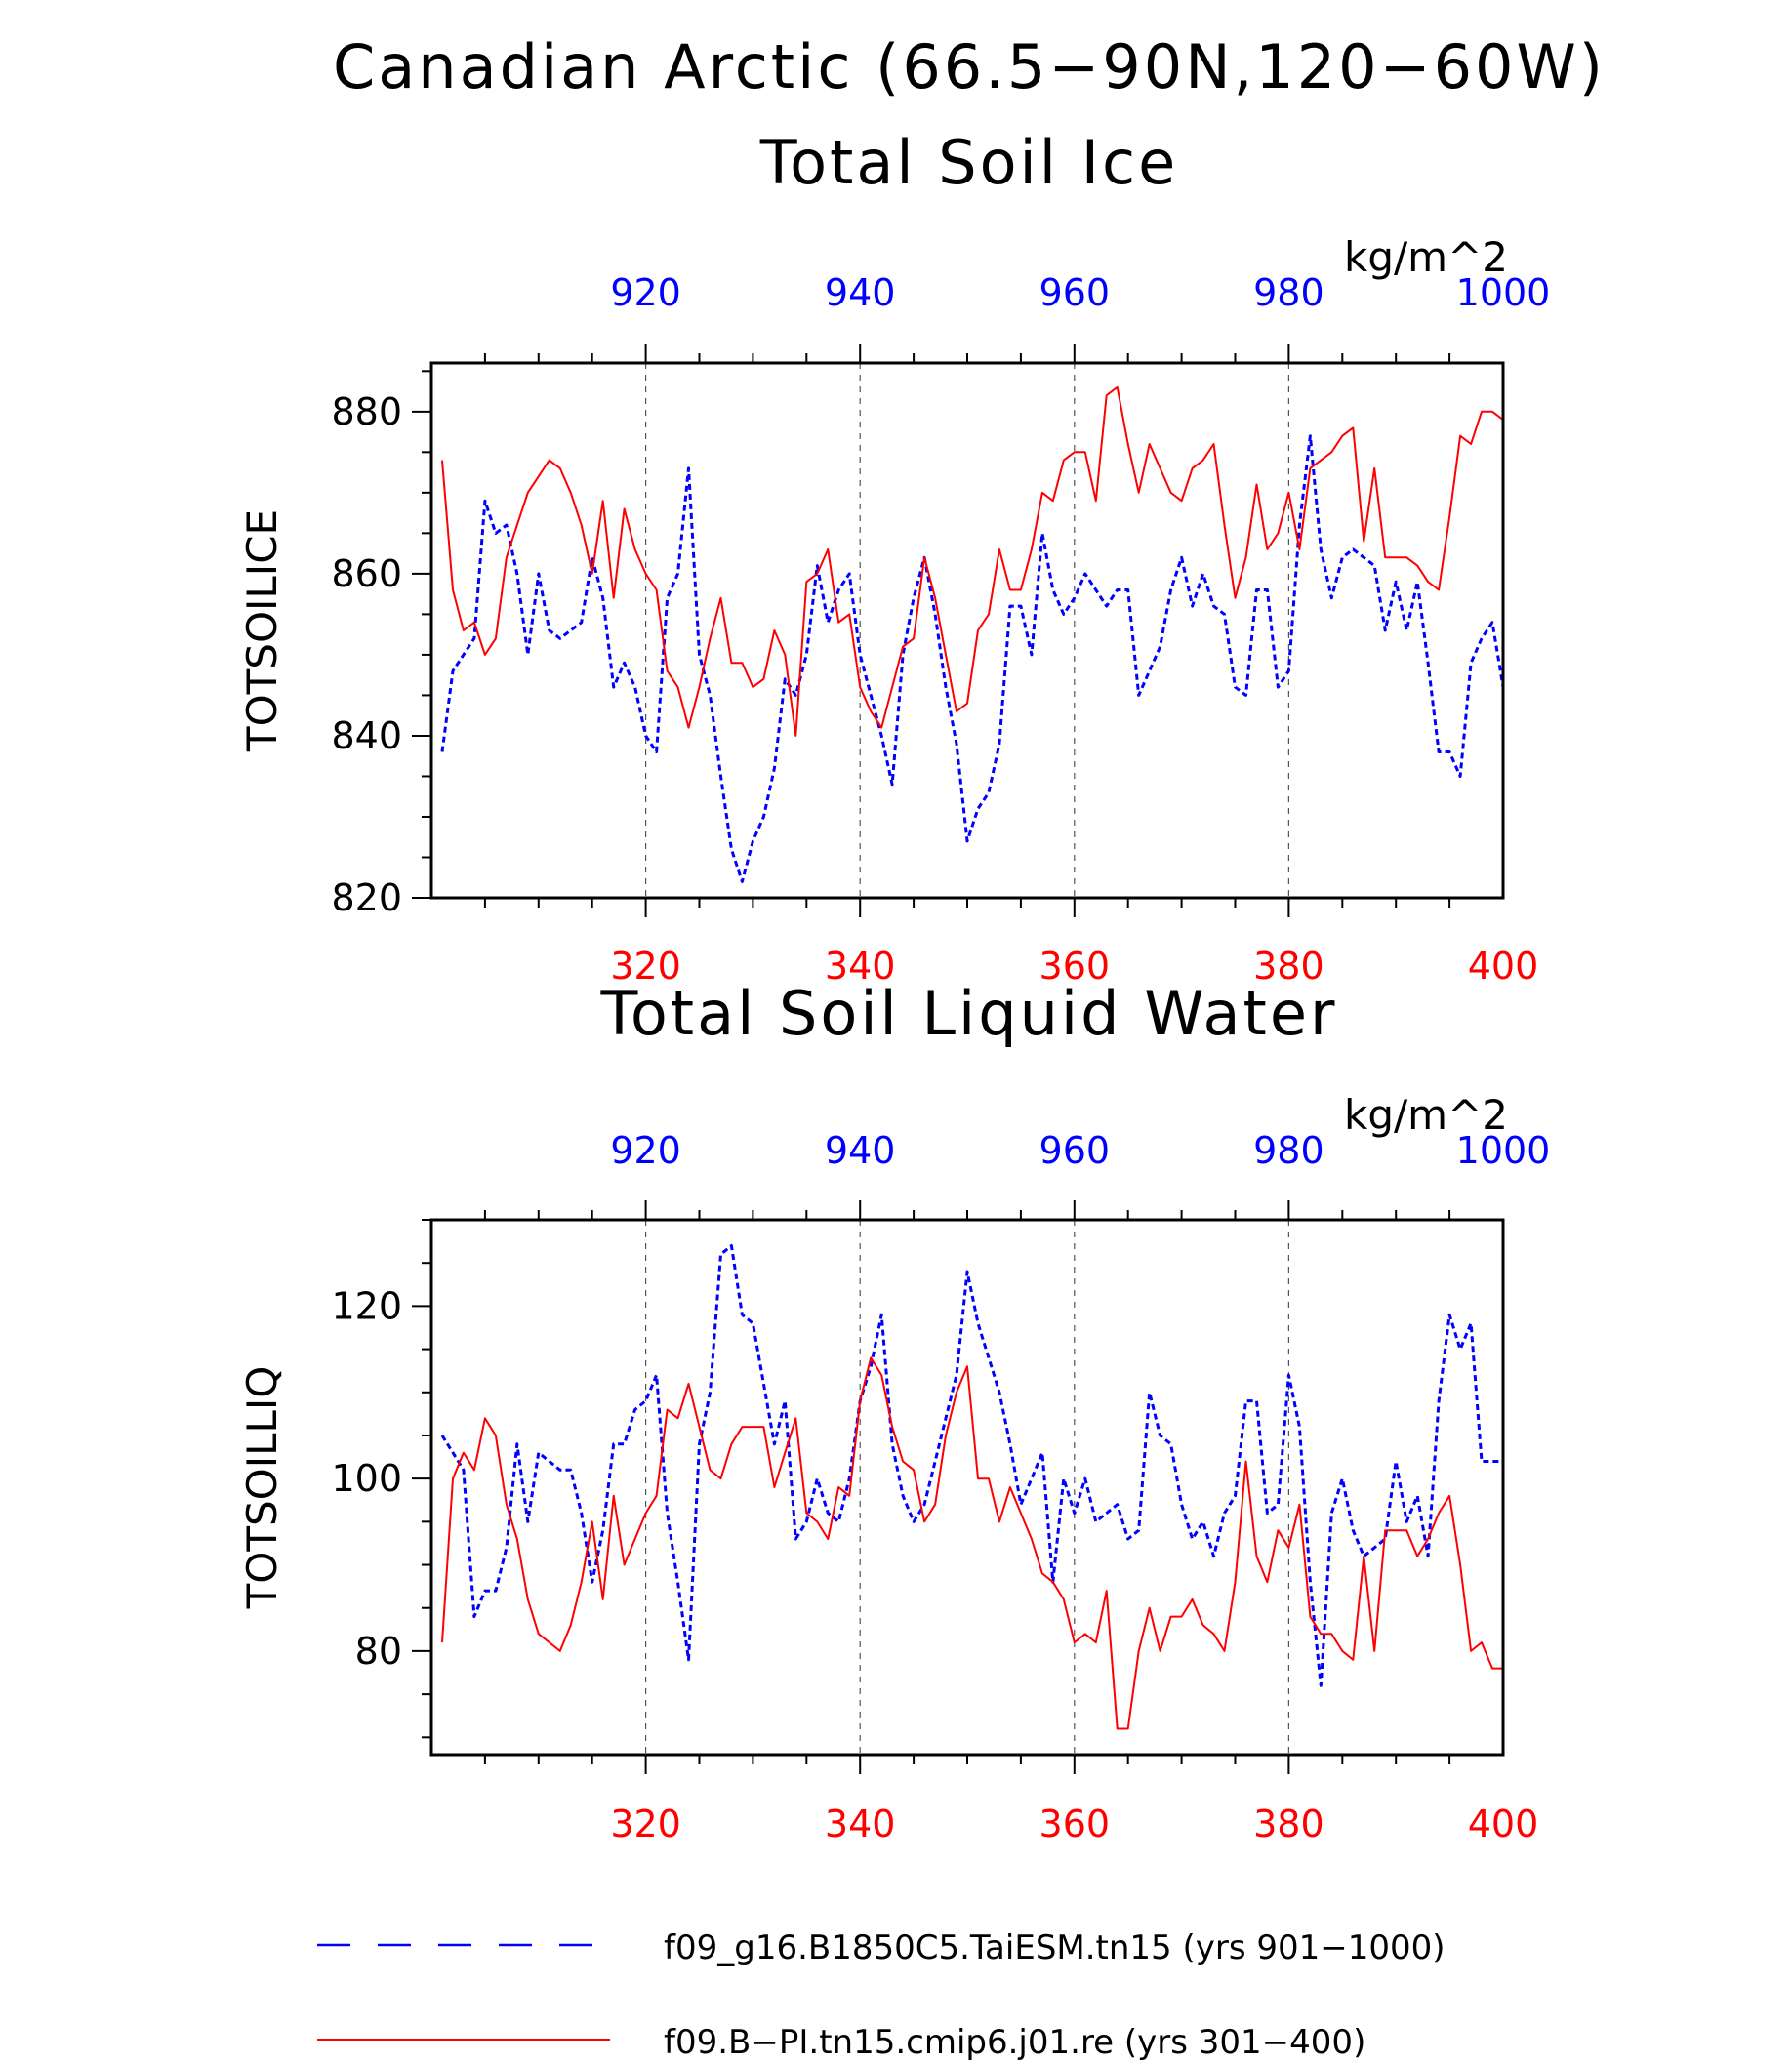 This screenshot has width=1792, height=2062. What do you see at coordinates (969, 66) in the screenshot?
I see `figure-title: Canadian Arctic (66.5−90N,120−60W)` at bounding box center [969, 66].